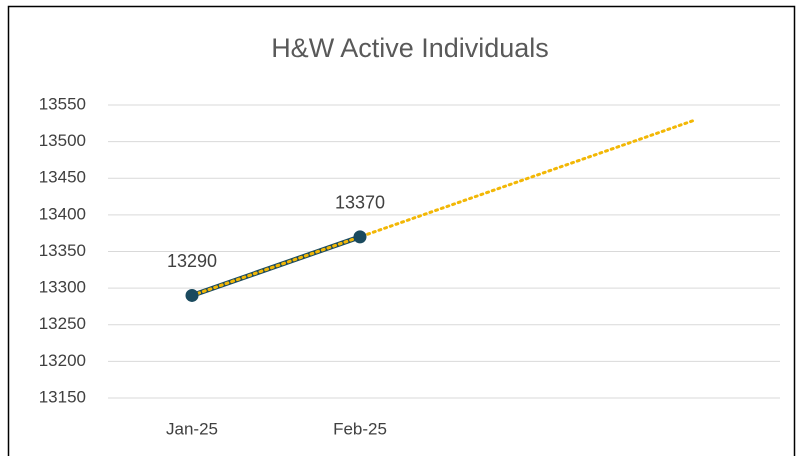  What do you see at coordinates (410, 48) in the screenshot?
I see `chart-title: H&W Active Individuals` at bounding box center [410, 48].